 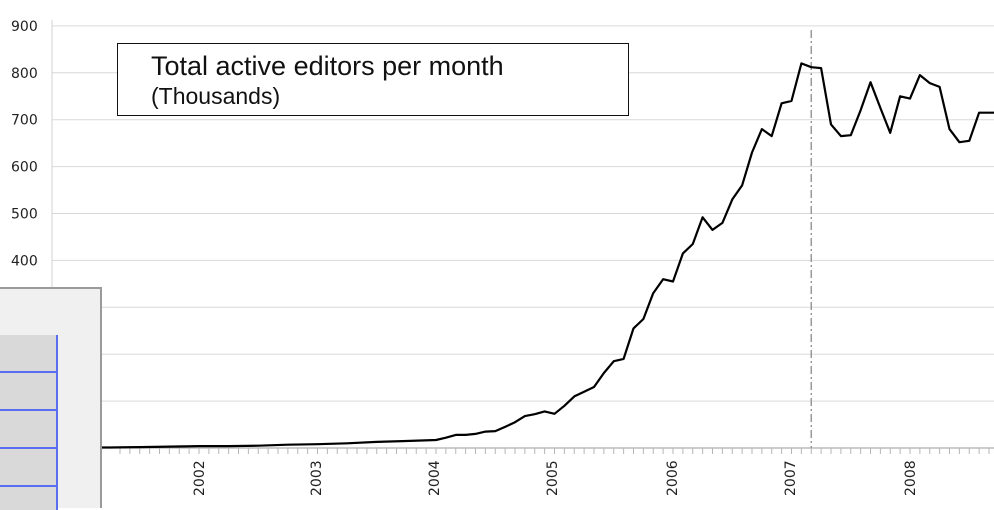 What do you see at coordinates (24, 261) in the screenshot?
I see `y-tick-label: 400` at bounding box center [24, 261].